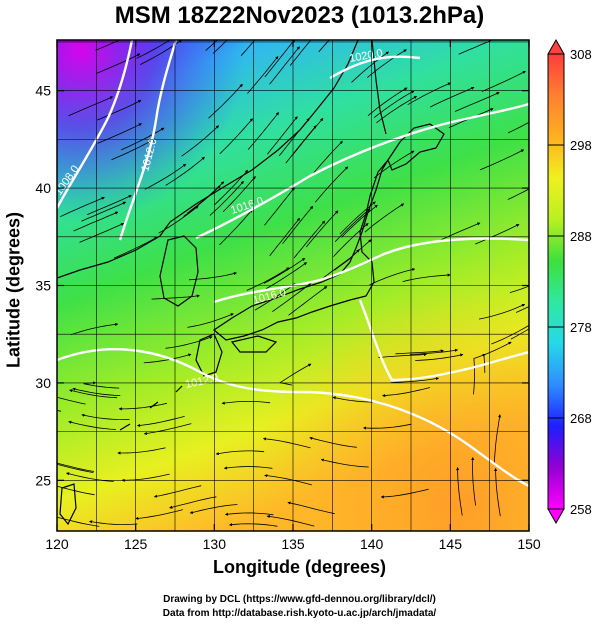 The height and width of the screenshot is (625, 599). I want to click on x-tick-label: 150, so click(529, 544).